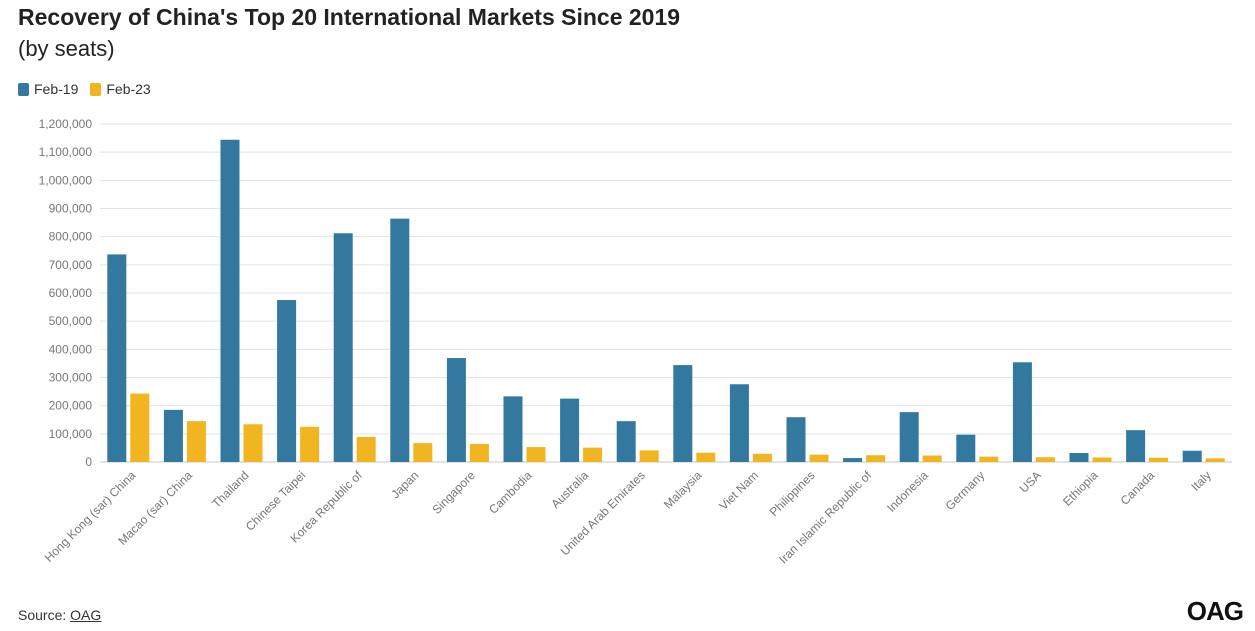  Describe the element at coordinates (404, 484) in the screenshot. I see `x-tick-label-japan: Japan` at that location.